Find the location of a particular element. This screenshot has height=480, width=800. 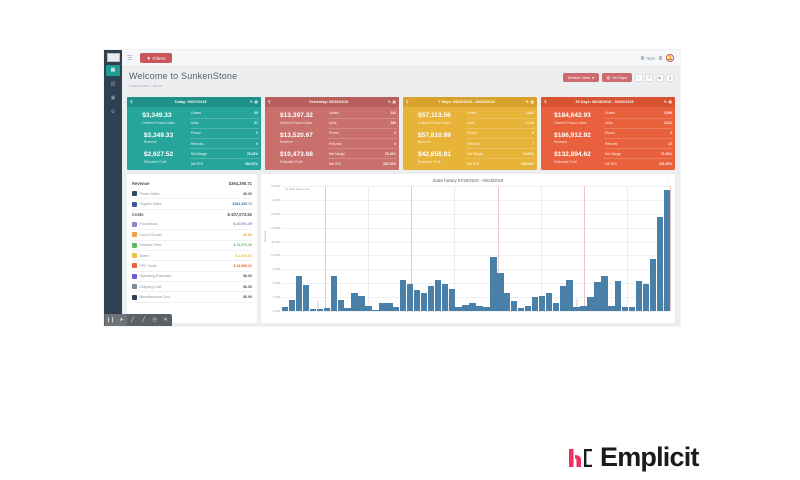

hamburger-icon: ☰ is located at coordinates (130, 58).